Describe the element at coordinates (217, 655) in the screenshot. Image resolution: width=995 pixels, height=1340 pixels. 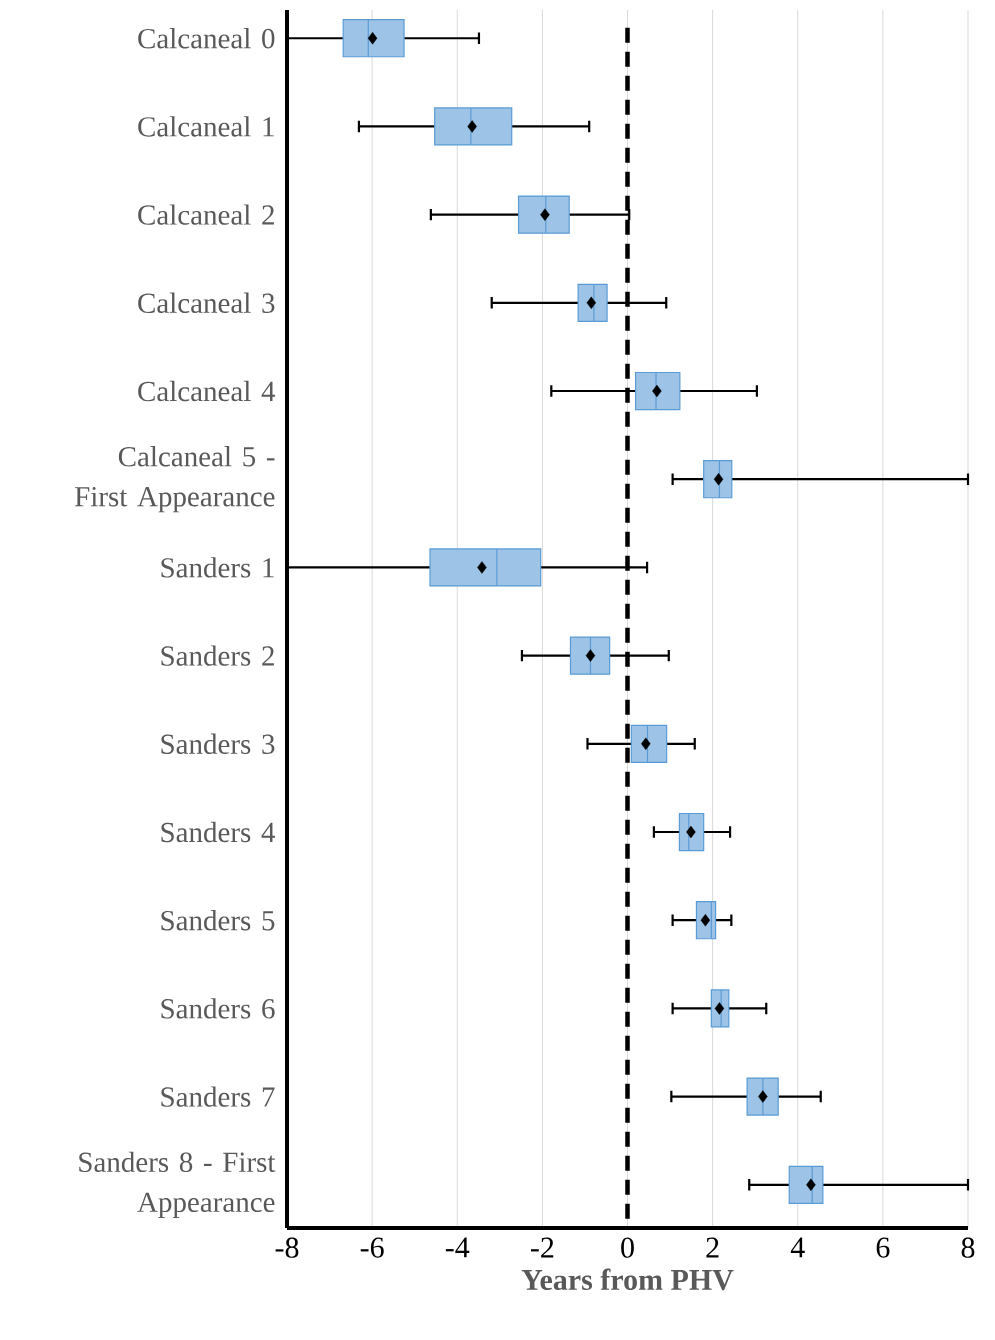
I see `y-tick-label: Sanders 2` at that location.